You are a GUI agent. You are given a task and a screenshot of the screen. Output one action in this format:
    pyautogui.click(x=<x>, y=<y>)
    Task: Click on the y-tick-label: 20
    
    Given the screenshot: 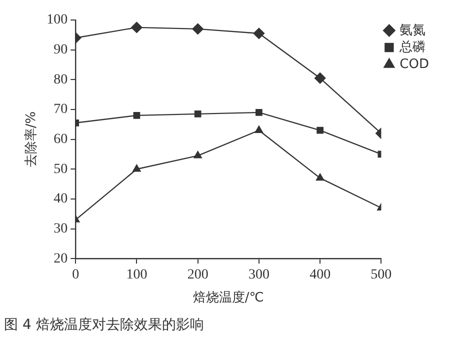 What is the action you would take?
    pyautogui.click(x=61, y=258)
    